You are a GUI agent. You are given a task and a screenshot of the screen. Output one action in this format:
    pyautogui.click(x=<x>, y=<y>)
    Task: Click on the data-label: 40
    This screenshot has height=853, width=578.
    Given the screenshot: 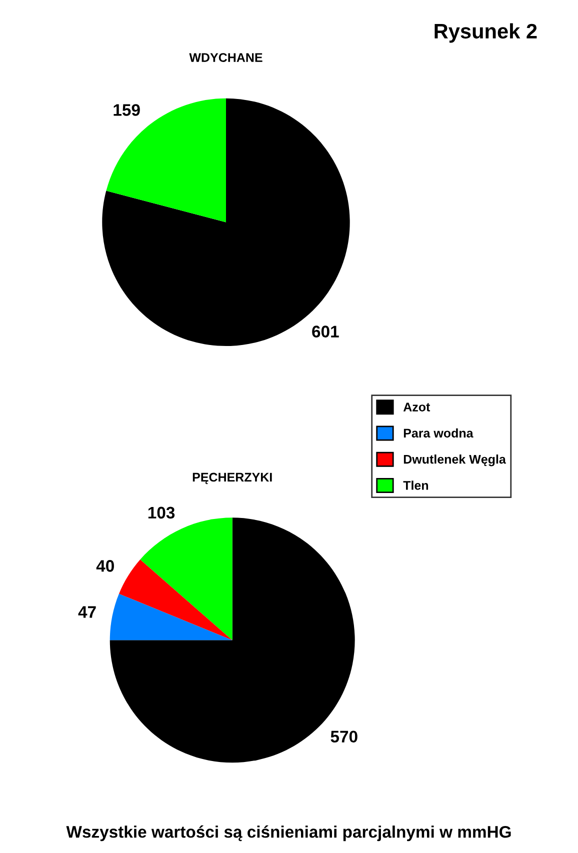 What is the action you would take?
    pyautogui.click(x=105, y=566)
    